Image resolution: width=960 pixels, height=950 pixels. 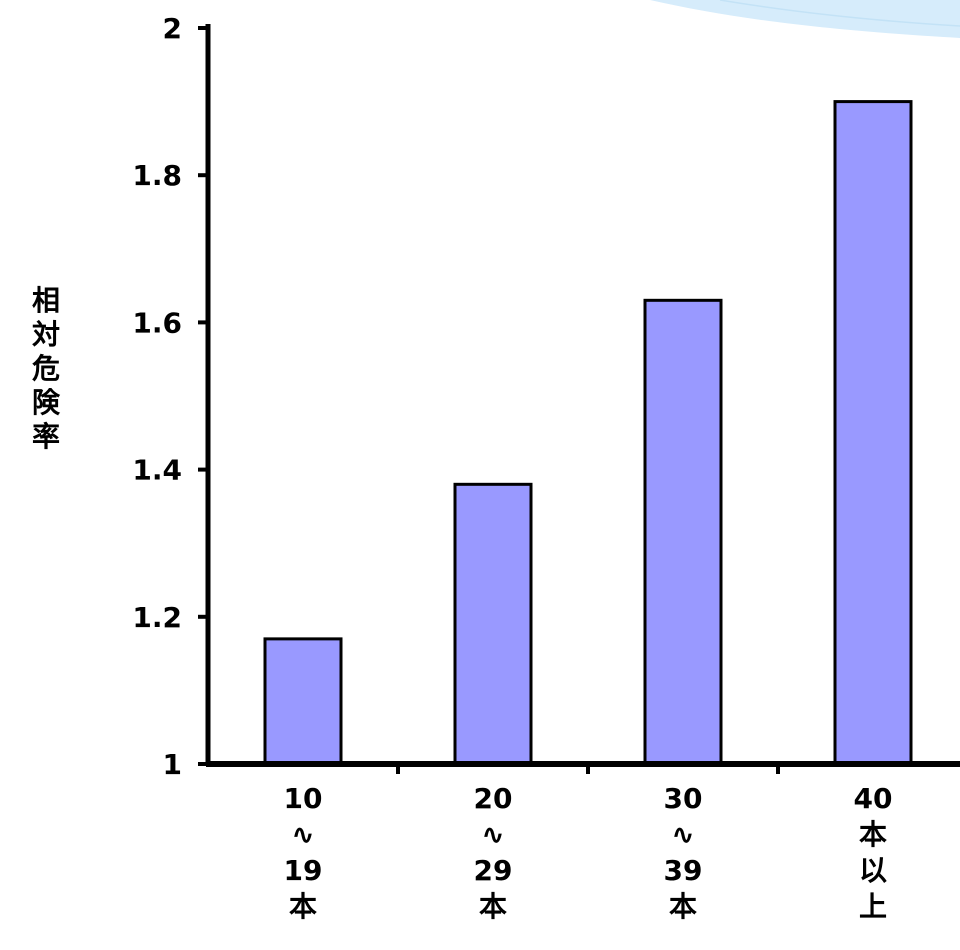 I want to click on y-axis-label-char: 対, so click(x=46, y=334).